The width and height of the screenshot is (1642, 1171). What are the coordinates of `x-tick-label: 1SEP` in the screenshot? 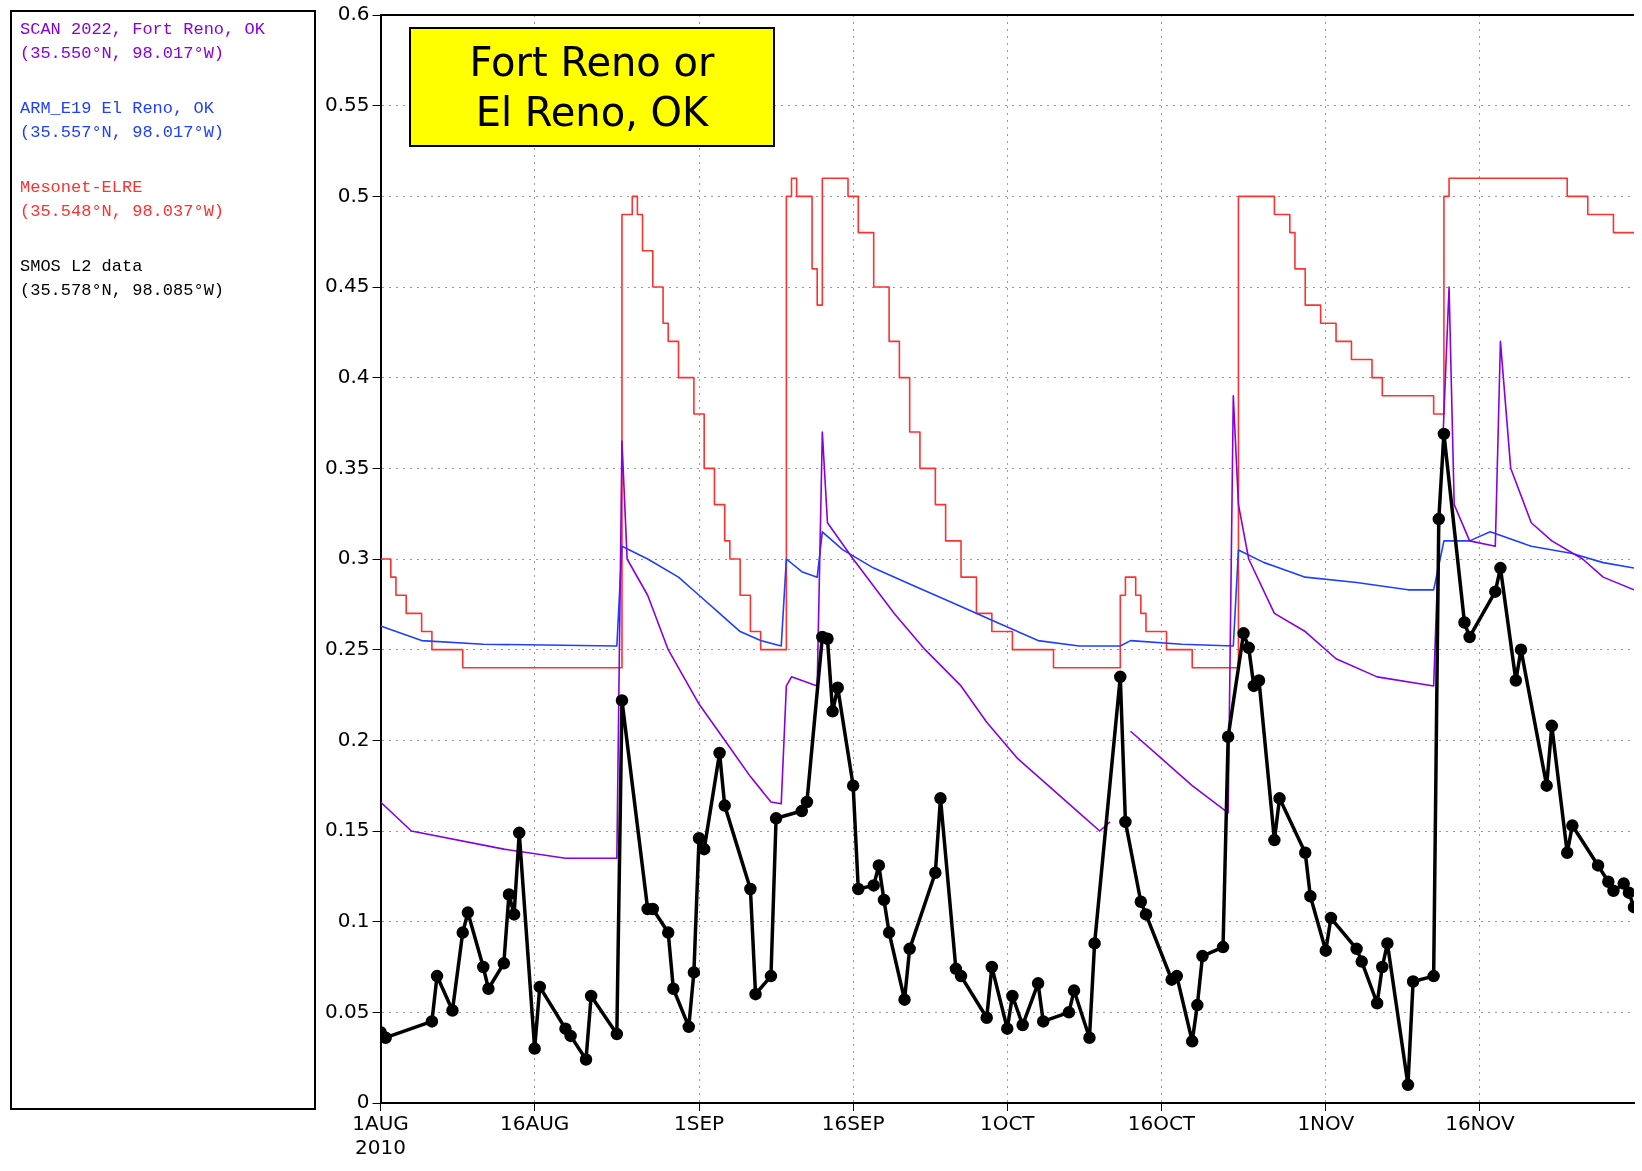 It's located at (699, 1123).